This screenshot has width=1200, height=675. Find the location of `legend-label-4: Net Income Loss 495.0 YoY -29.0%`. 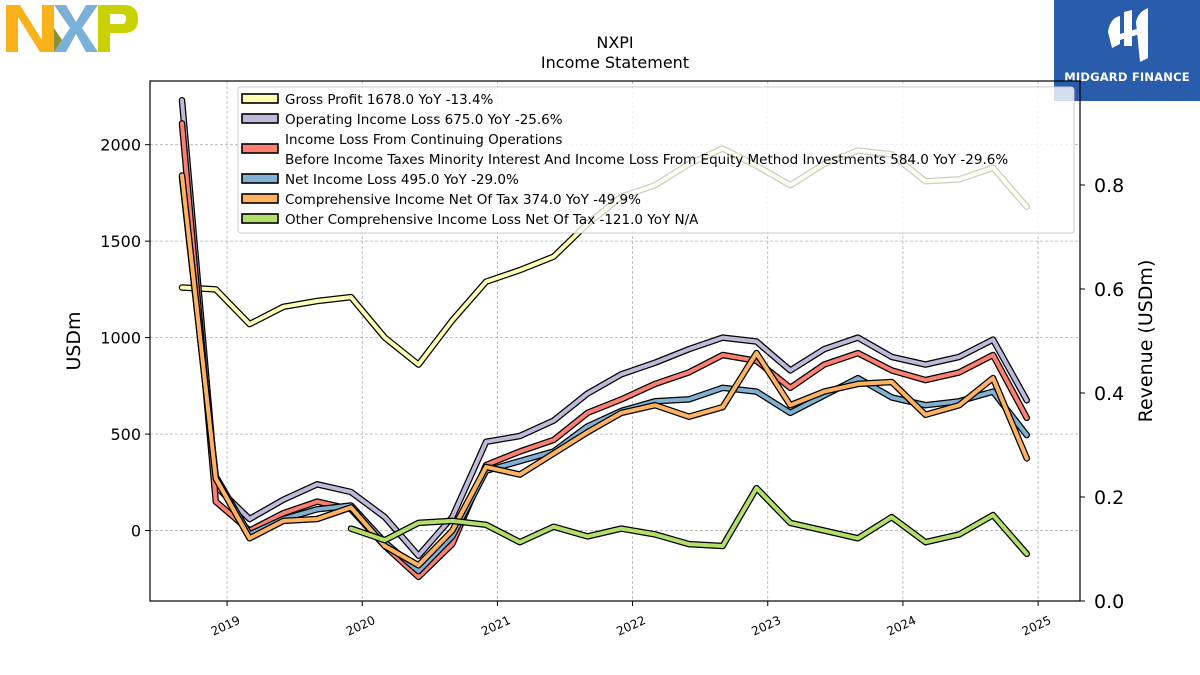

legend-label-4: Net Income Loss 495.0 YoY -29.0% is located at coordinates (402, 180).